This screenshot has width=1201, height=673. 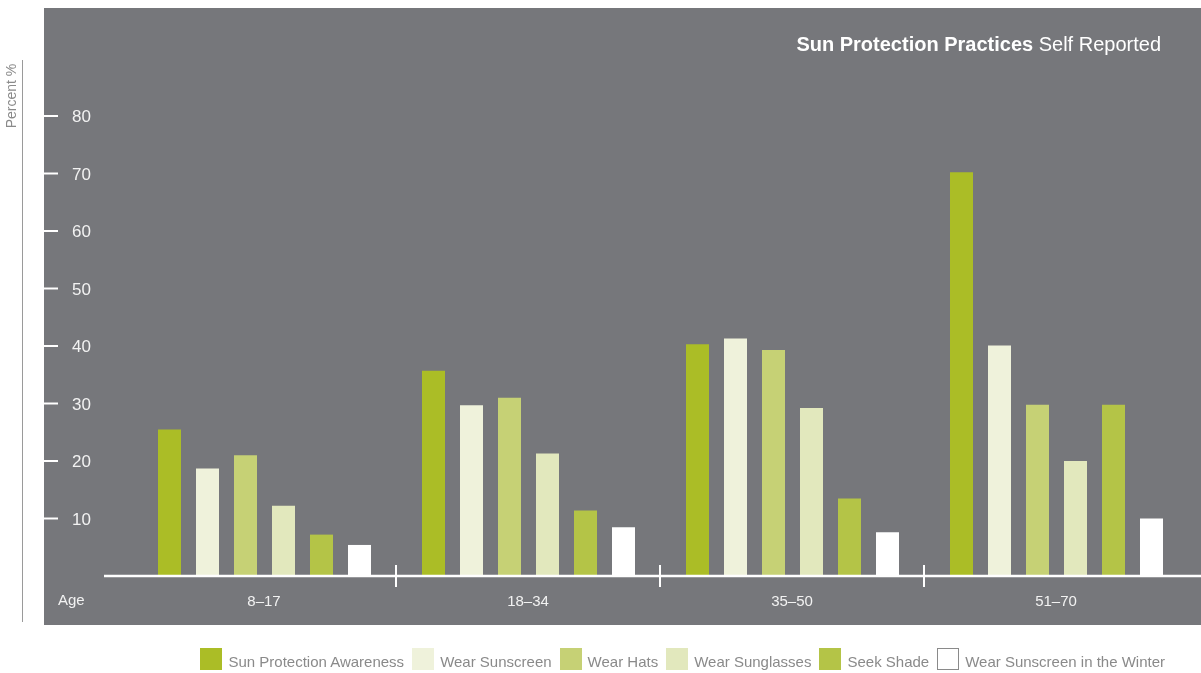 I want to click on legend-label: Wear Sunglasses, so click(x=753, y=661).